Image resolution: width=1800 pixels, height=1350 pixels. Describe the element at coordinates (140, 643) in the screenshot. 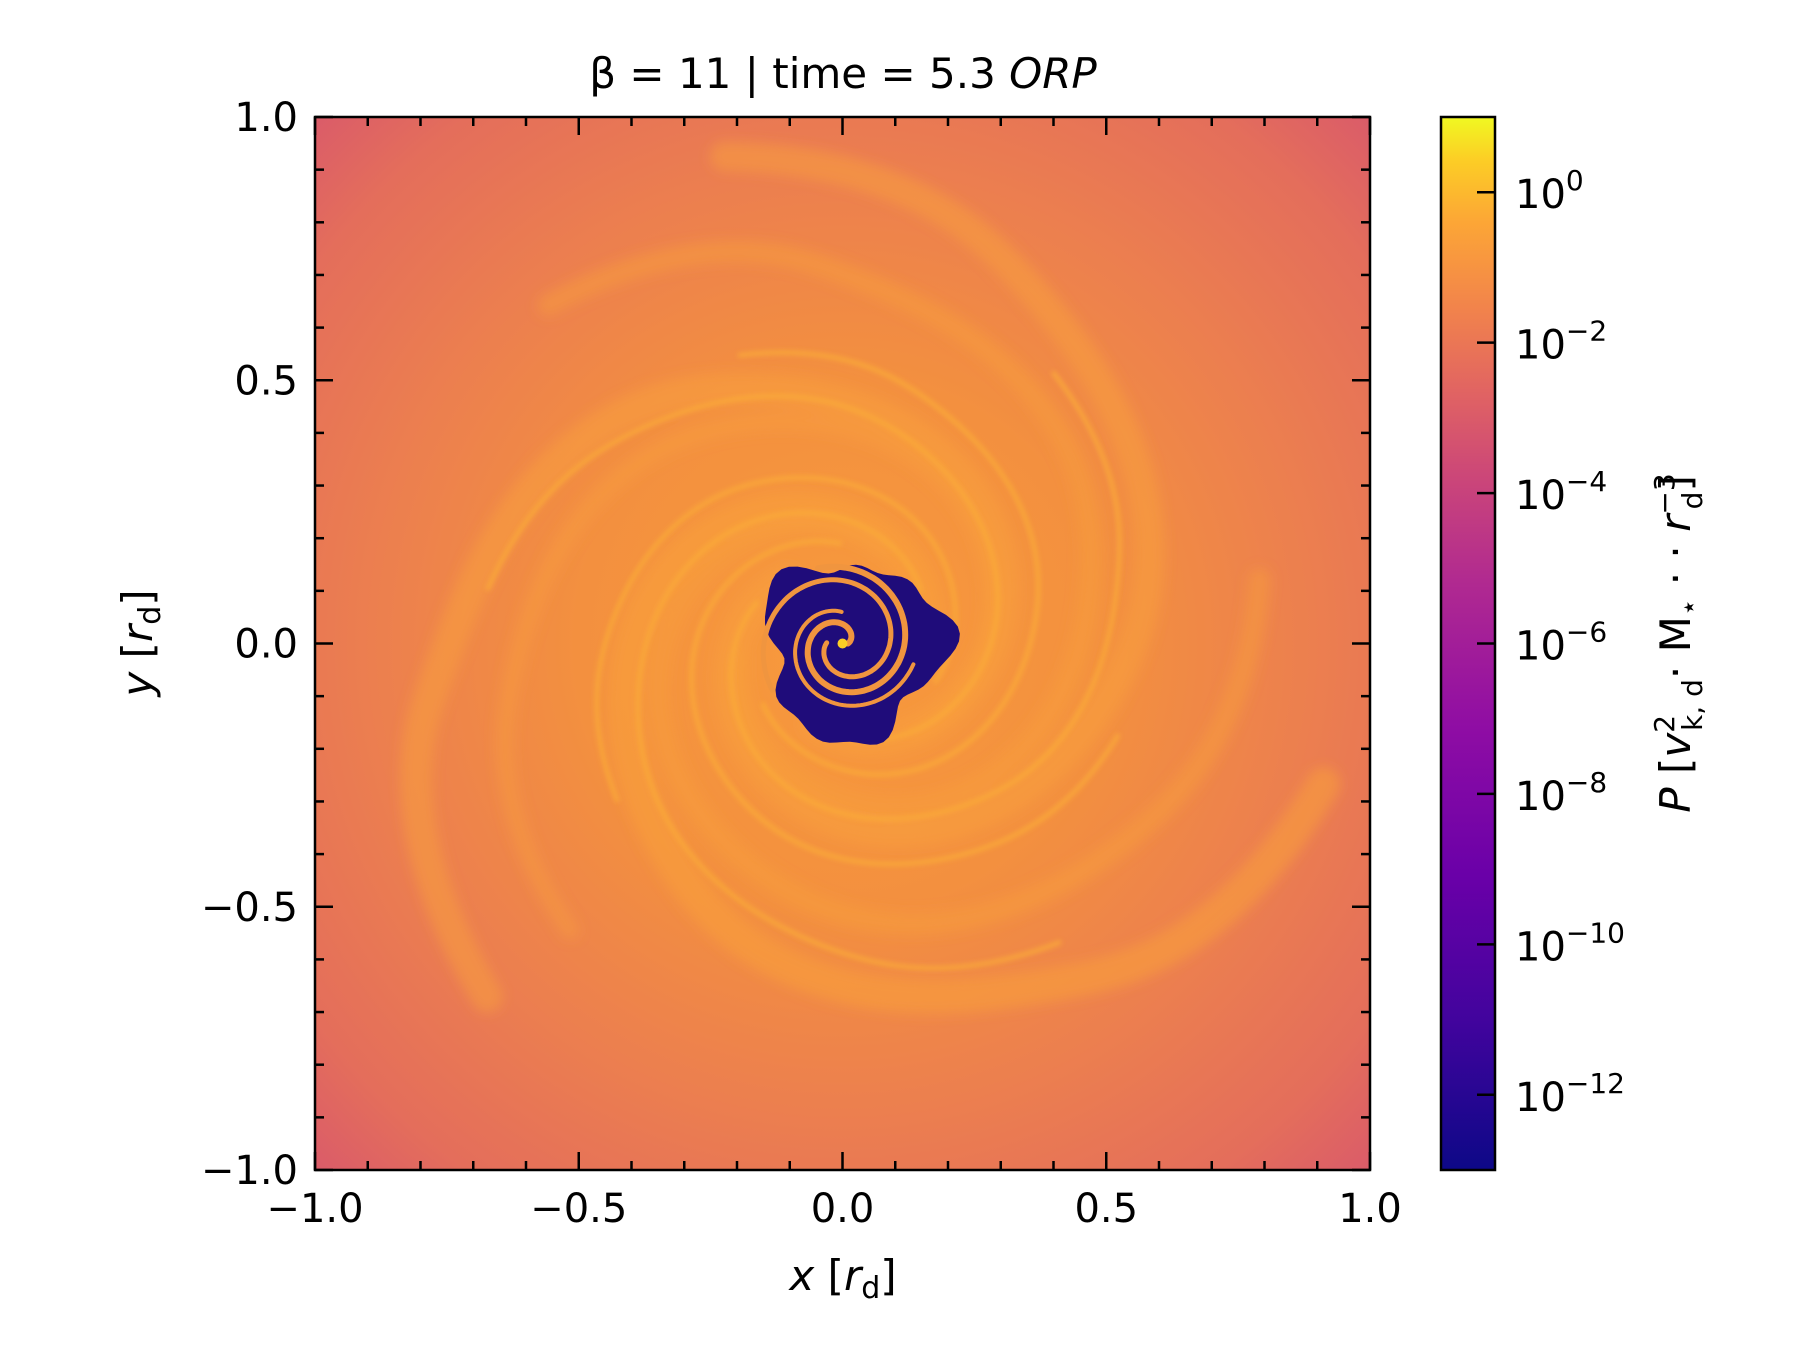

I see `y-axis-label: y [rd]` at that location.